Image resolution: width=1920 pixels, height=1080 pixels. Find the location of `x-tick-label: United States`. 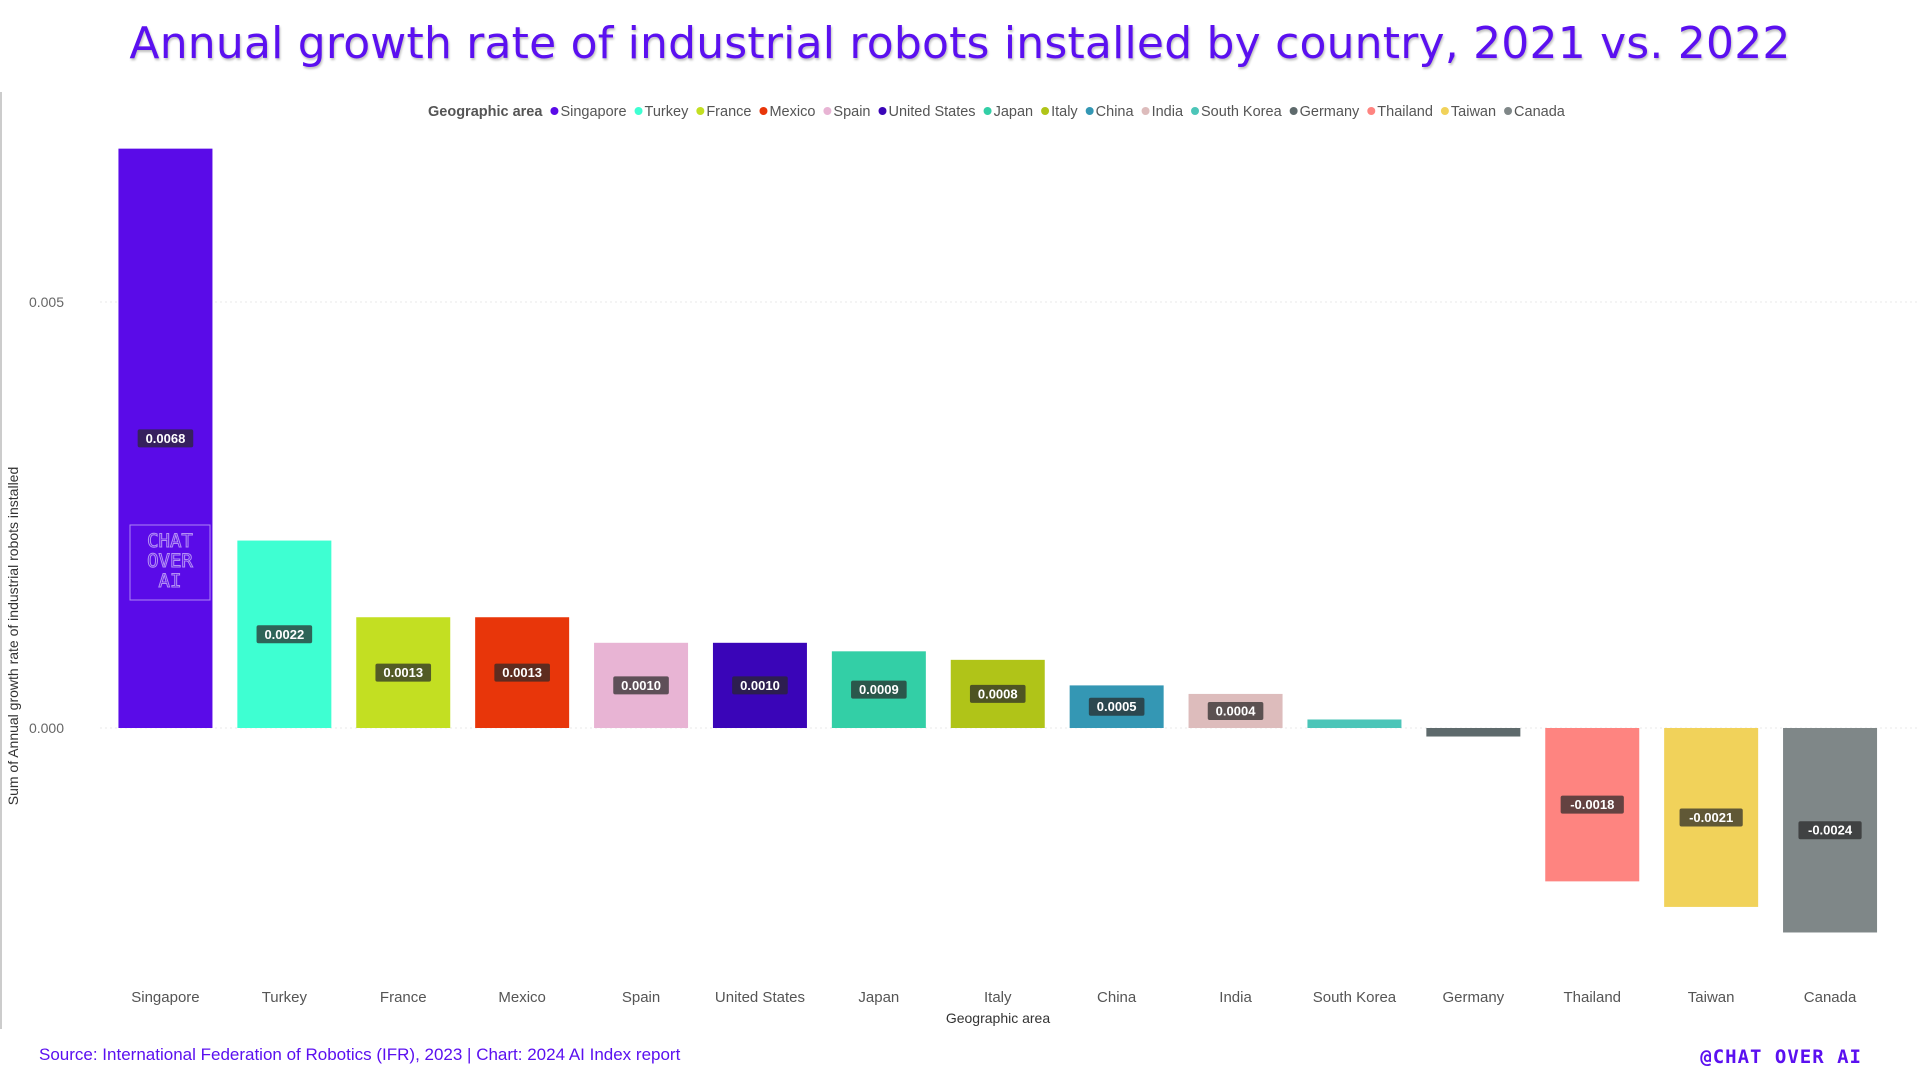

x-tick-label: United States is located at coordinates (760, 997).